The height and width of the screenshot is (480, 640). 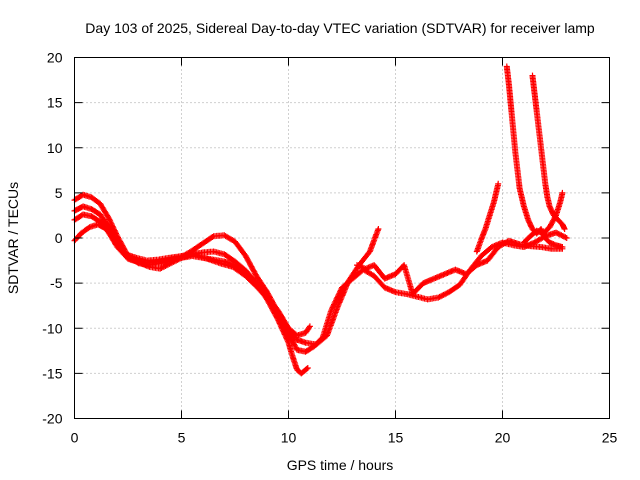 I want to click on y-tick-label: -20, so click(x=52, y=419).